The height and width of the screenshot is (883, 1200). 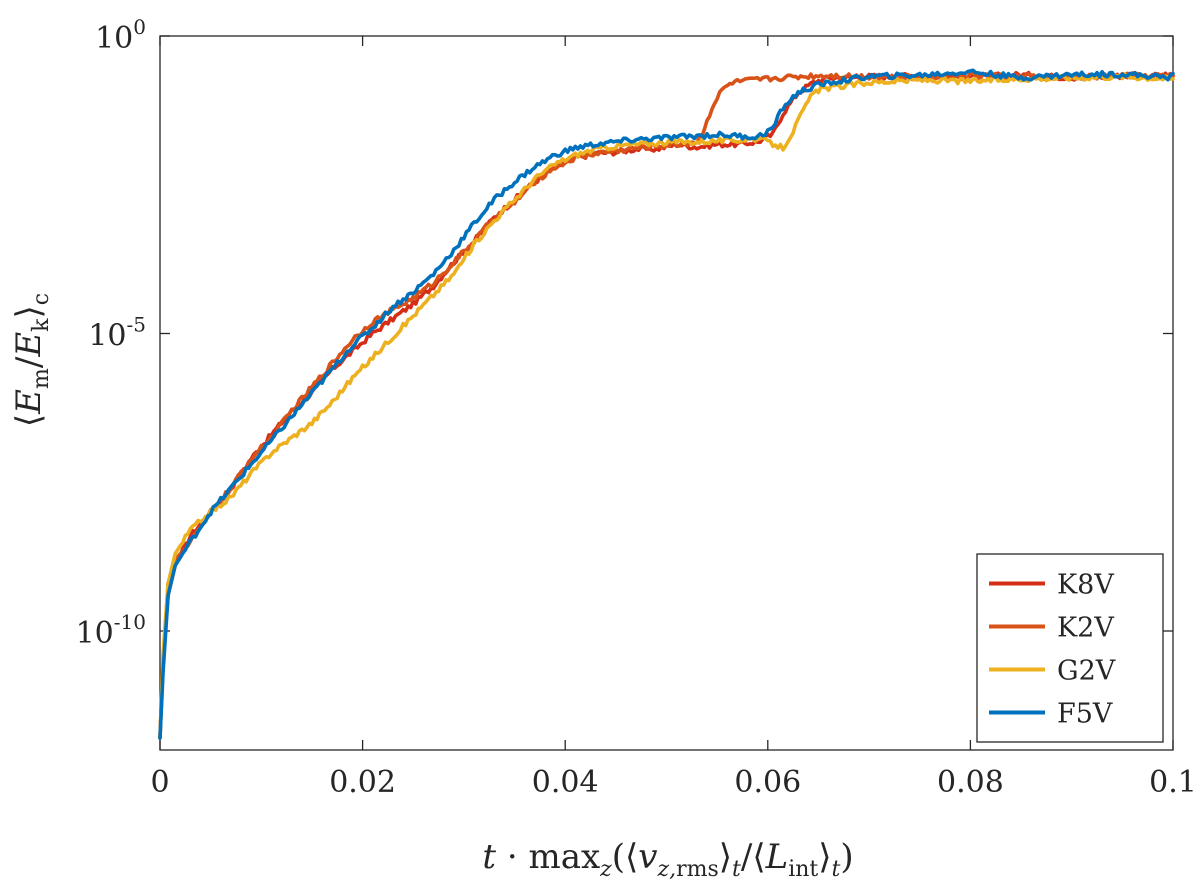 What do you see at coordinates (1085, 585) in the screenshot?
I see `legend-label-k8v: K8V` at bounding box center [1085, 585].